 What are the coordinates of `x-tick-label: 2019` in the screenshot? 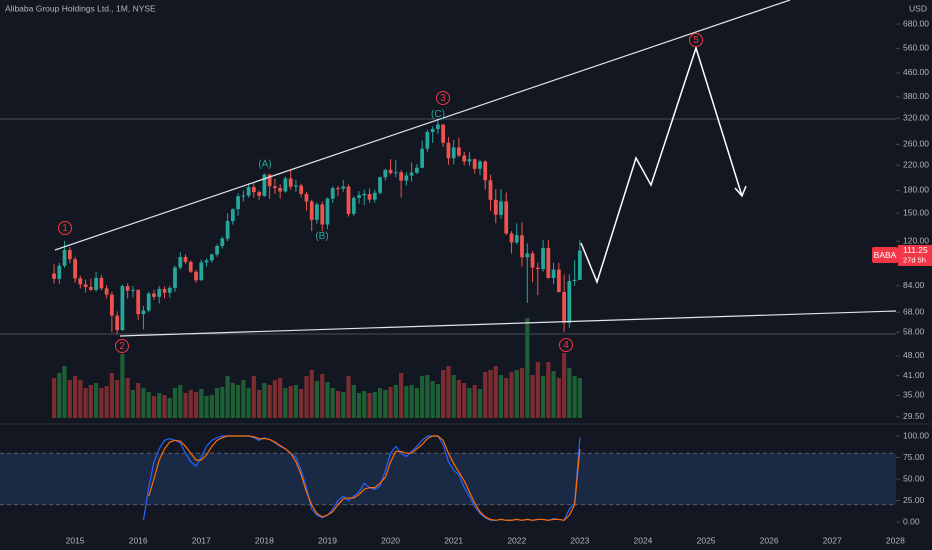 It's located at (327, 540).